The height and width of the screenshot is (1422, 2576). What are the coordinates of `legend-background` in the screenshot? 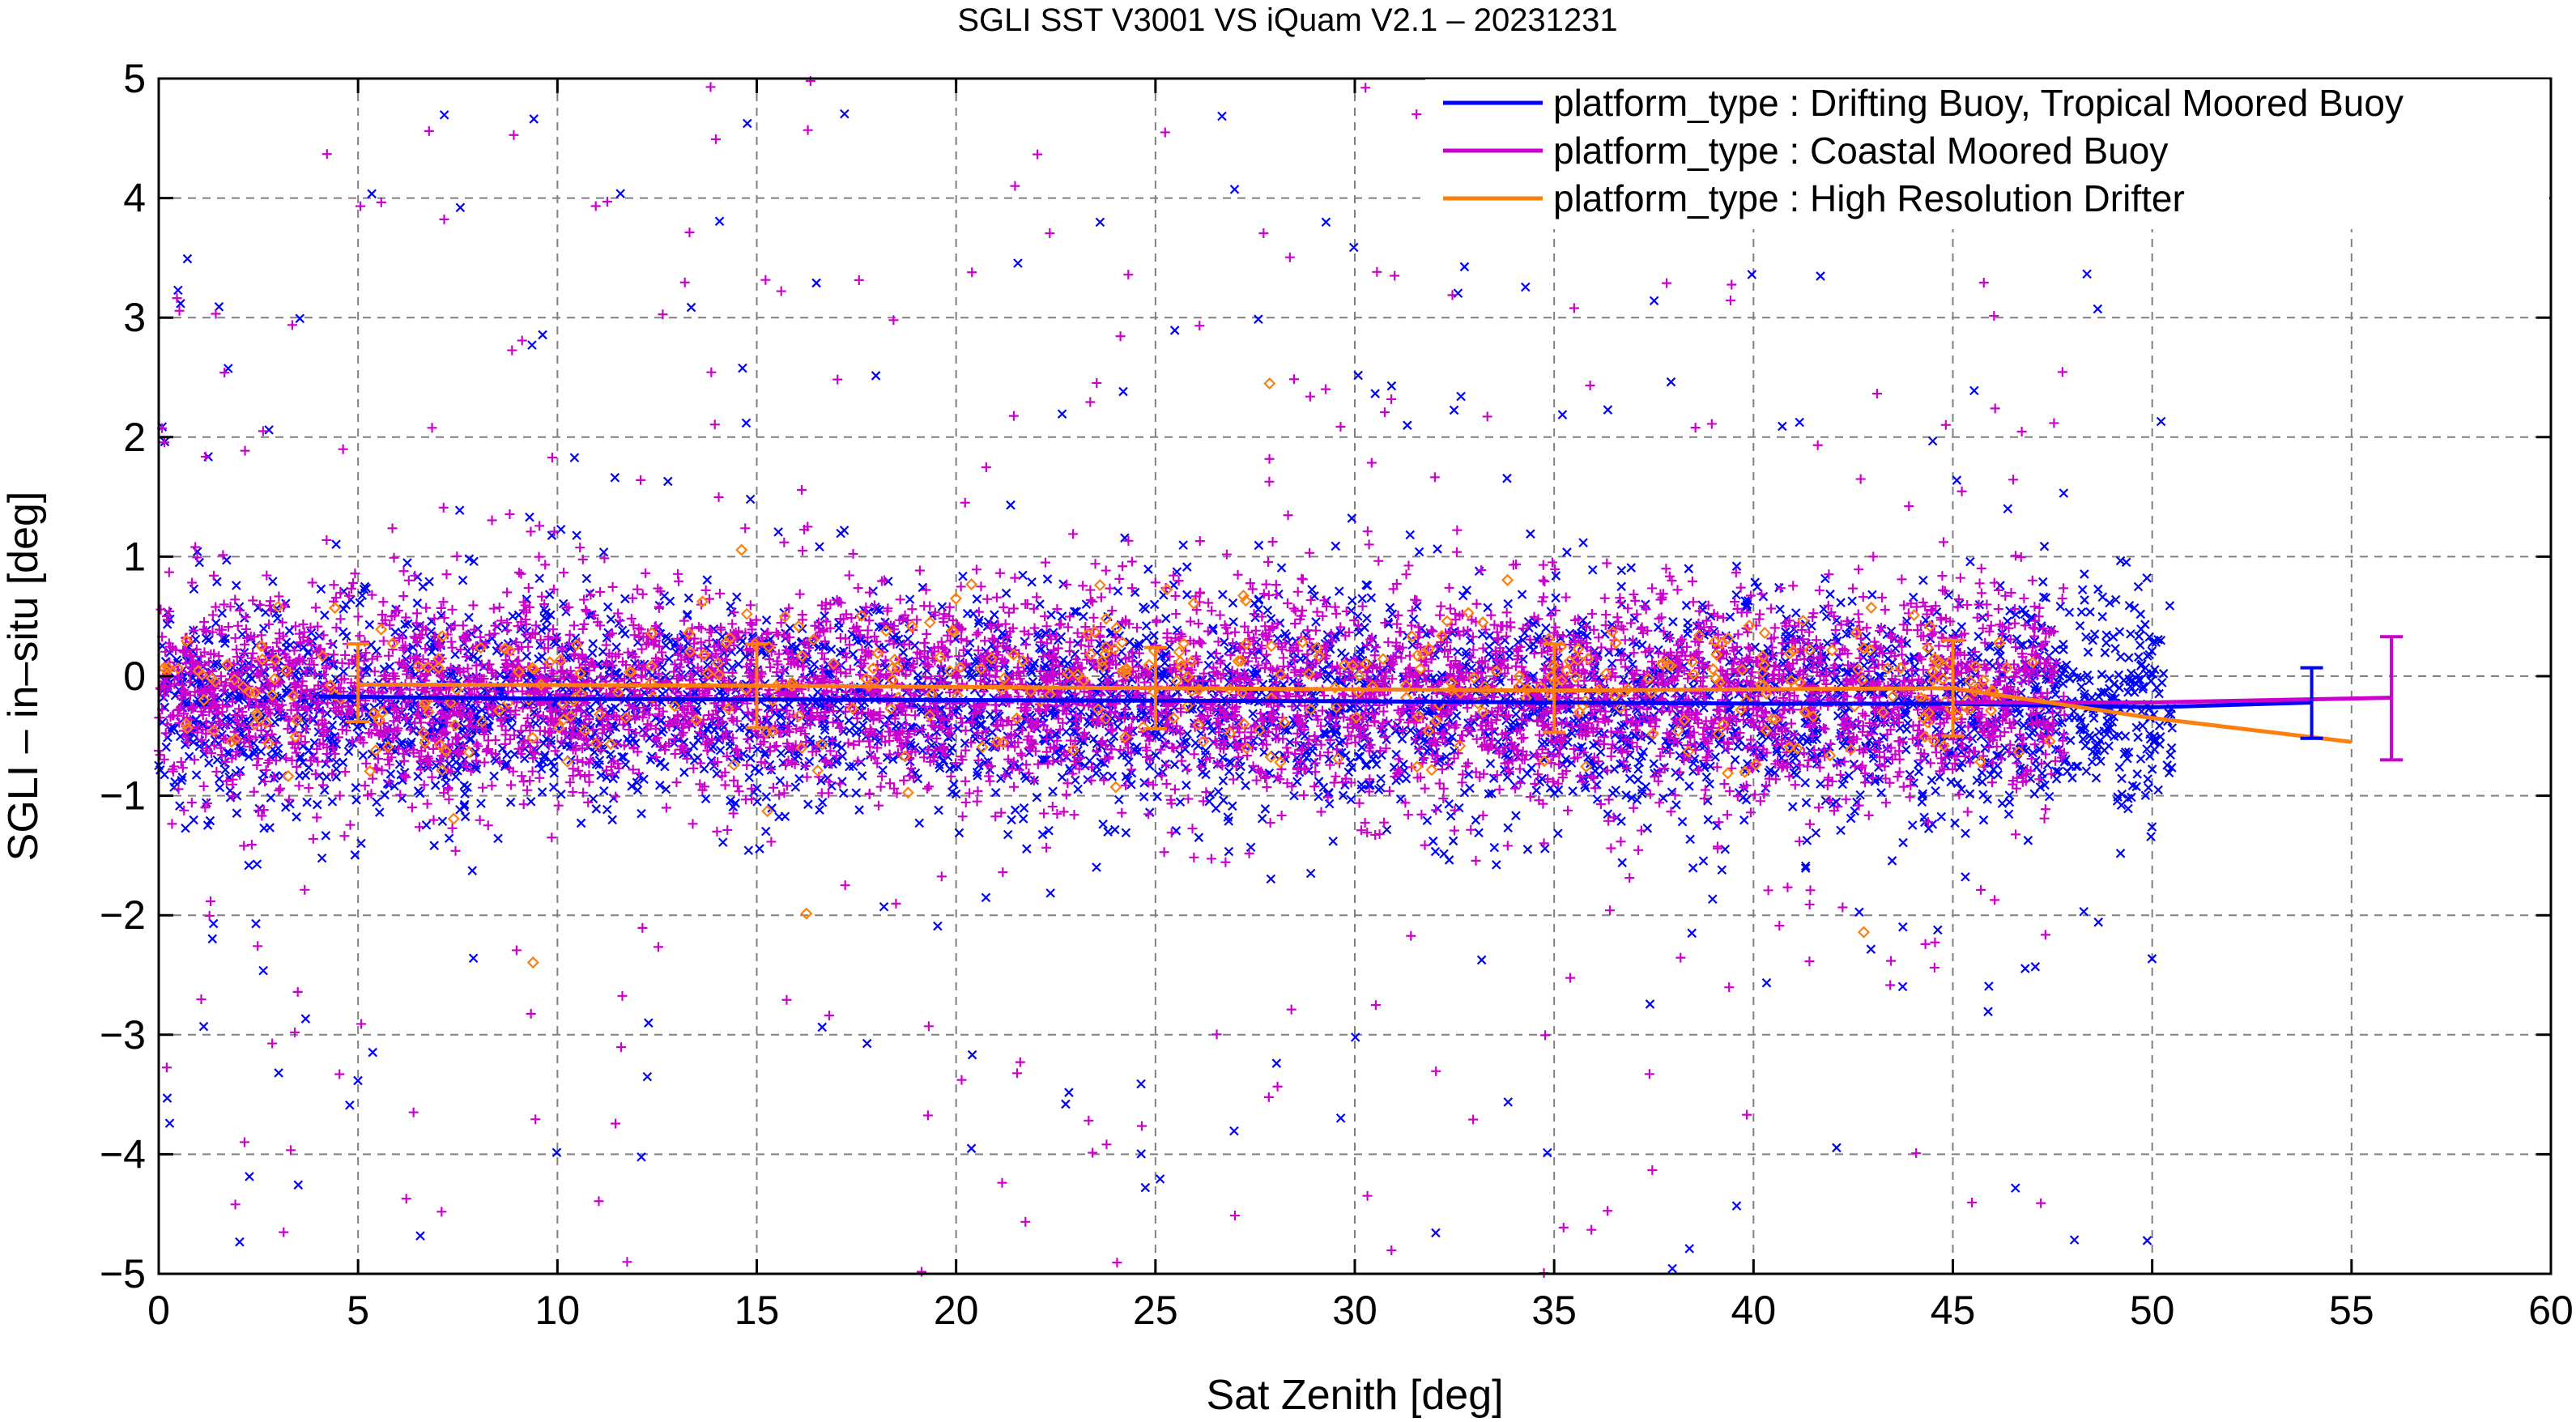 It's located at (1987, 154).